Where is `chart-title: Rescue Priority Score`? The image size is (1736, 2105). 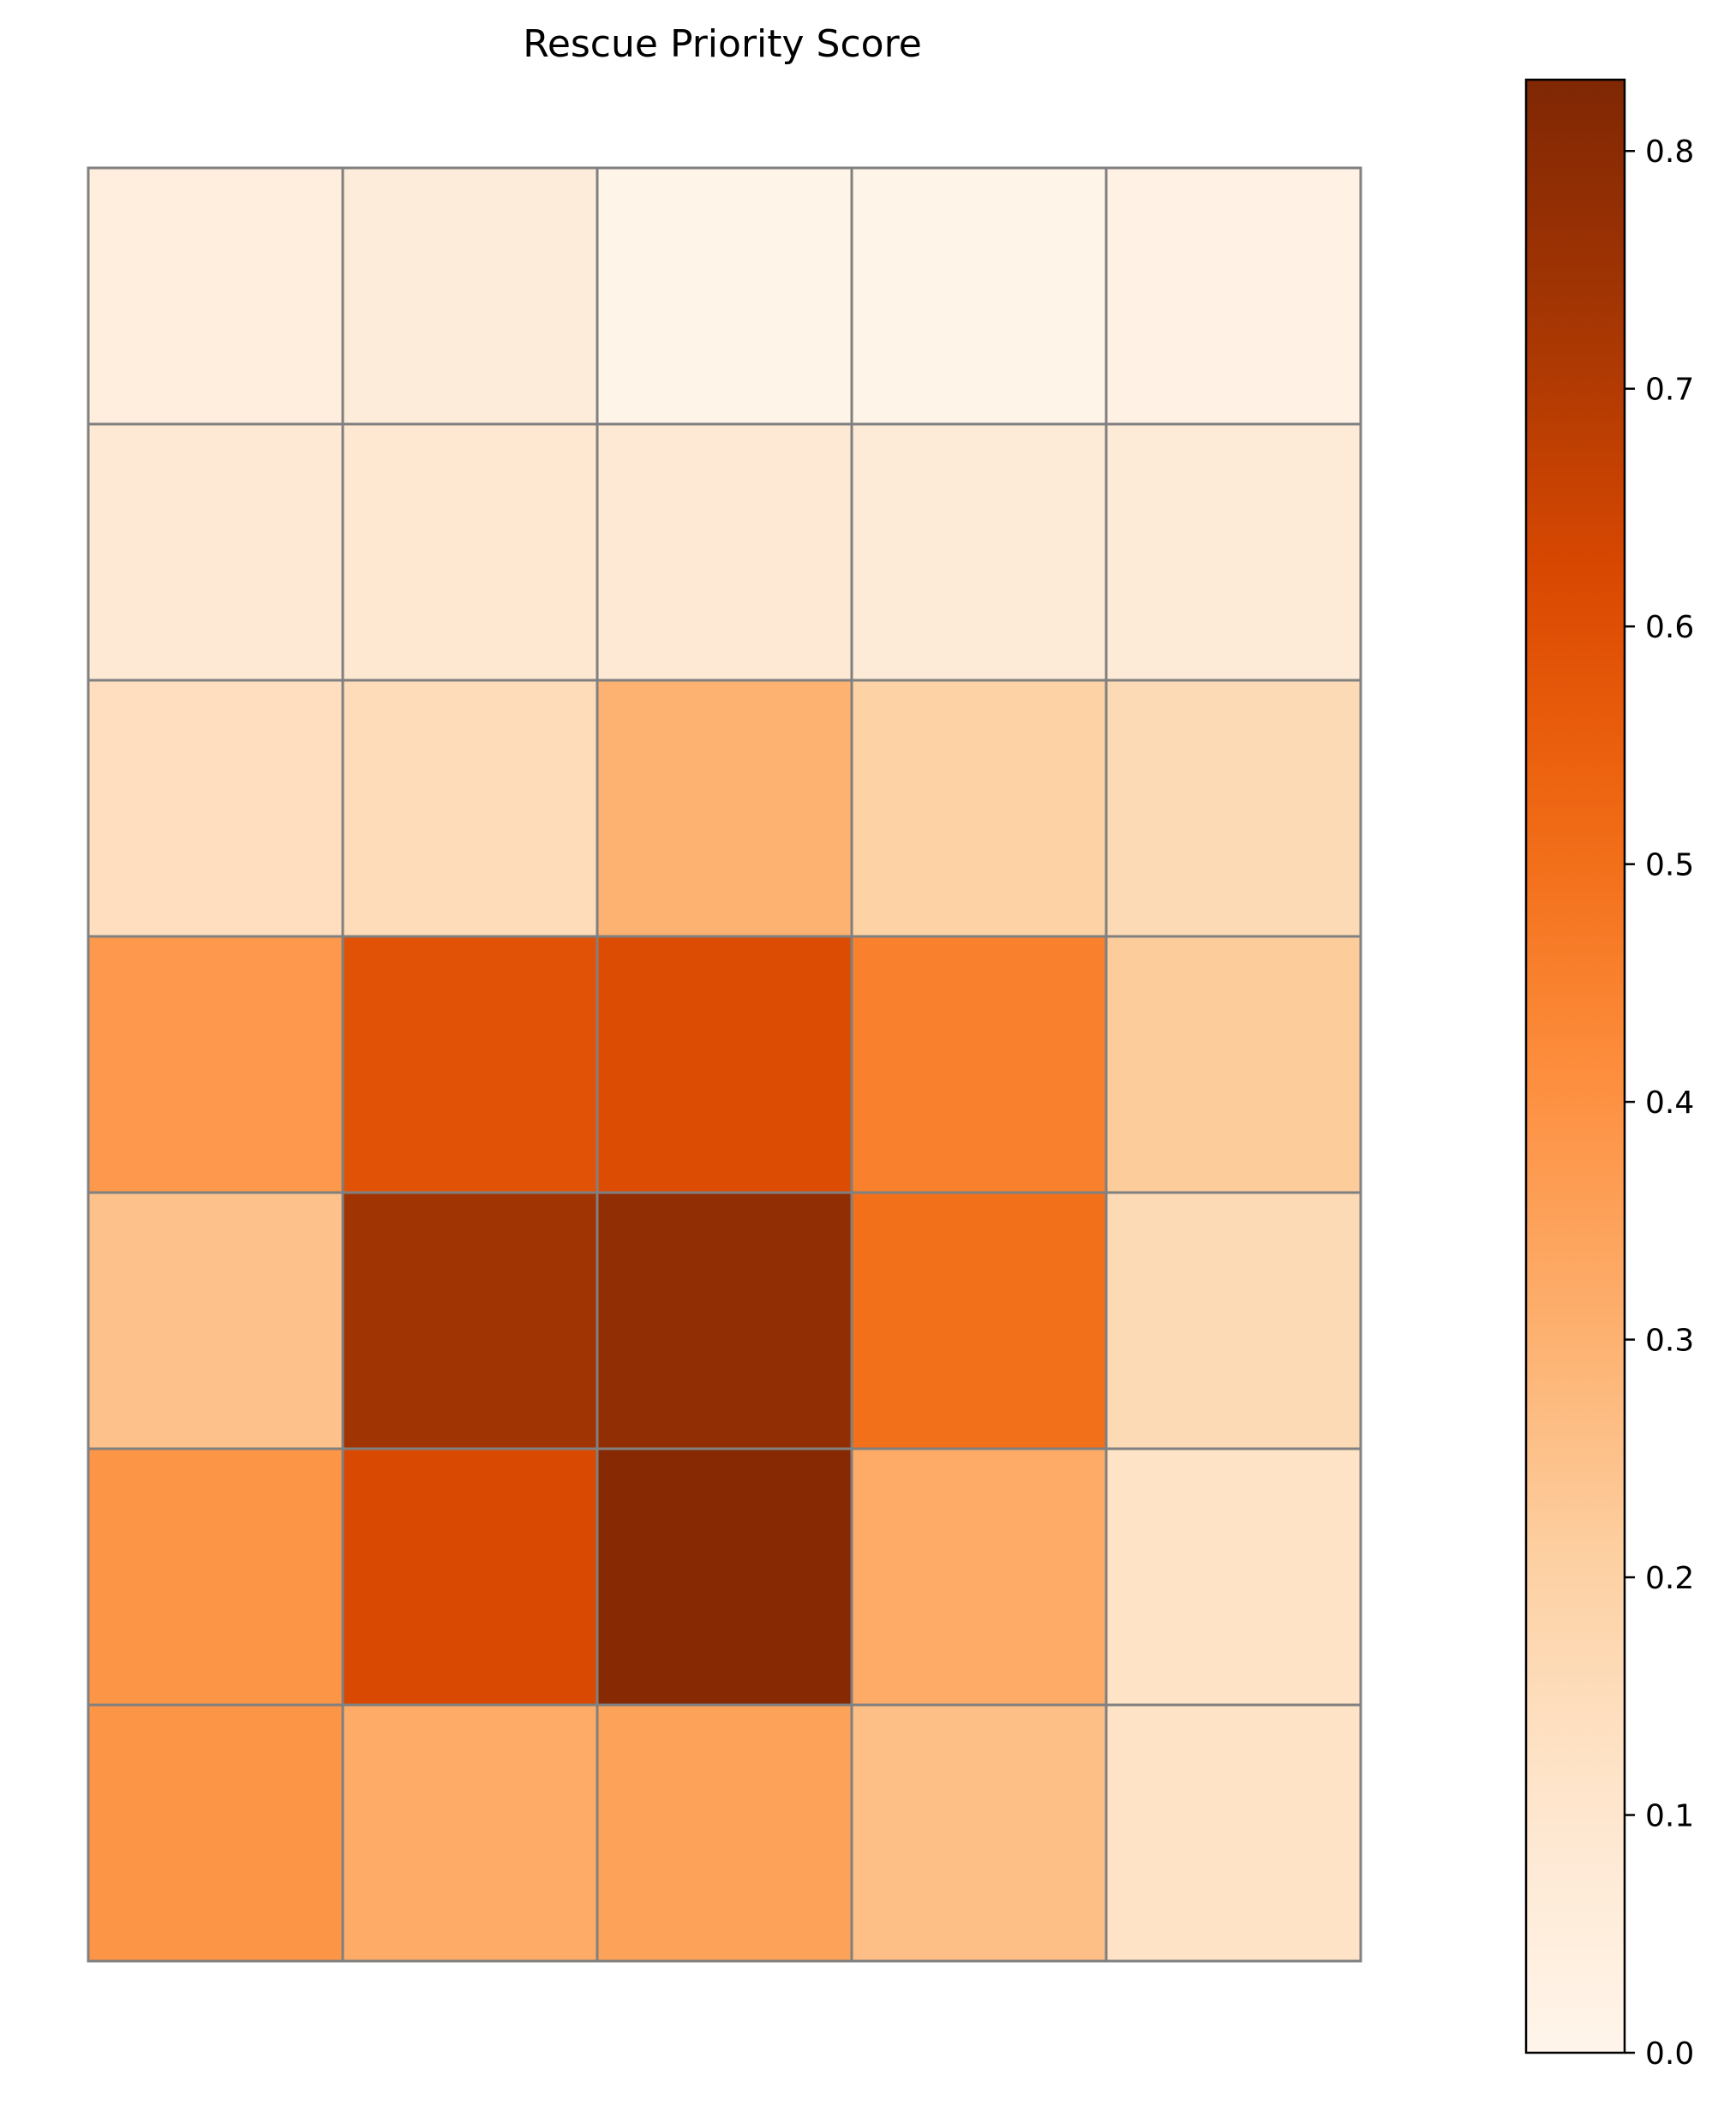
chart-title: Rescue Priority Score is located at coordinates (722, 44).